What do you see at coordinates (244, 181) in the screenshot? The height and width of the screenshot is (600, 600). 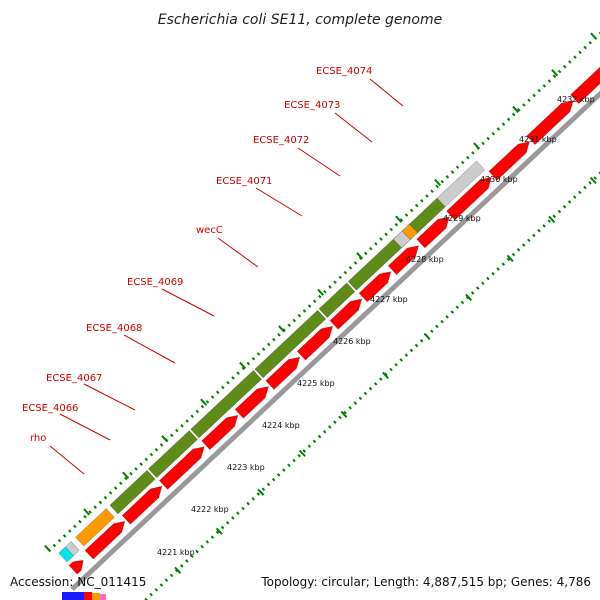 I see `gene-label-ecse-4071: ECSE_4071` at bounding box center [244, 181].